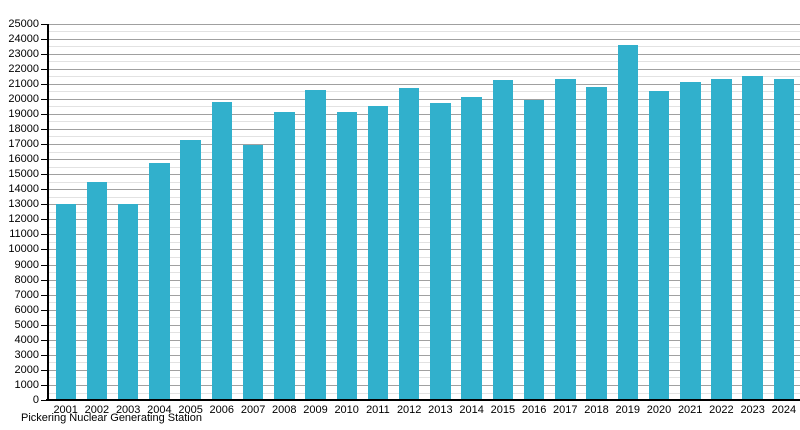  I want to click on y-tick-label: 14000, so click(23, 189).